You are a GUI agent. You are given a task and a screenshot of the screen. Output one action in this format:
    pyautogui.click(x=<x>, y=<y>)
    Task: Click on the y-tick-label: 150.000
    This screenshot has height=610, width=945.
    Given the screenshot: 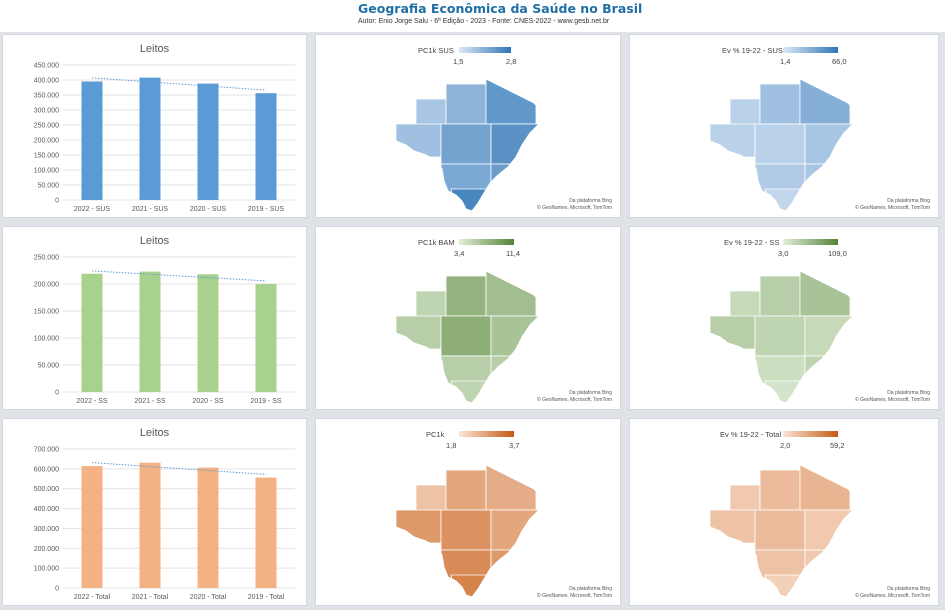 What is the action you would take?
    pyautogui.click(x=46, y=312)
    